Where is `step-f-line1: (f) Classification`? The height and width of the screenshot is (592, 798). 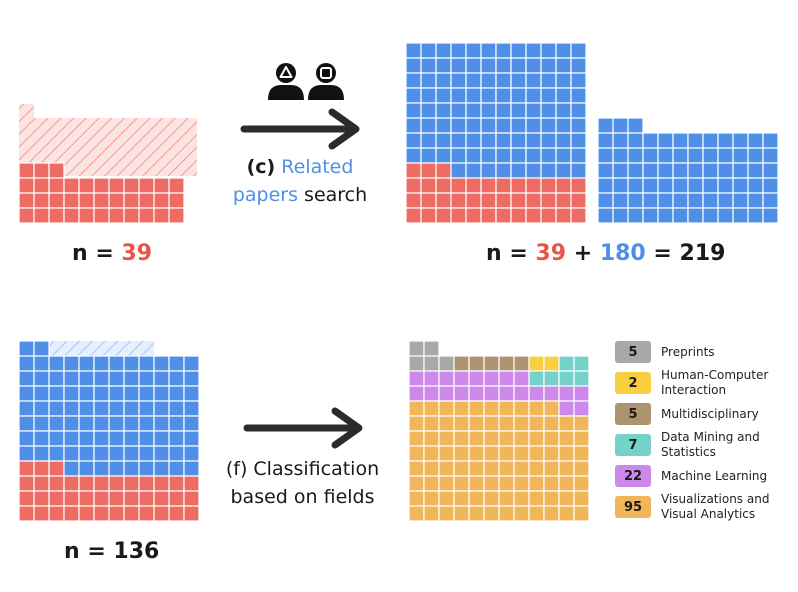 step-f-line1: (f) Classification is located at coordinates (302, 469).